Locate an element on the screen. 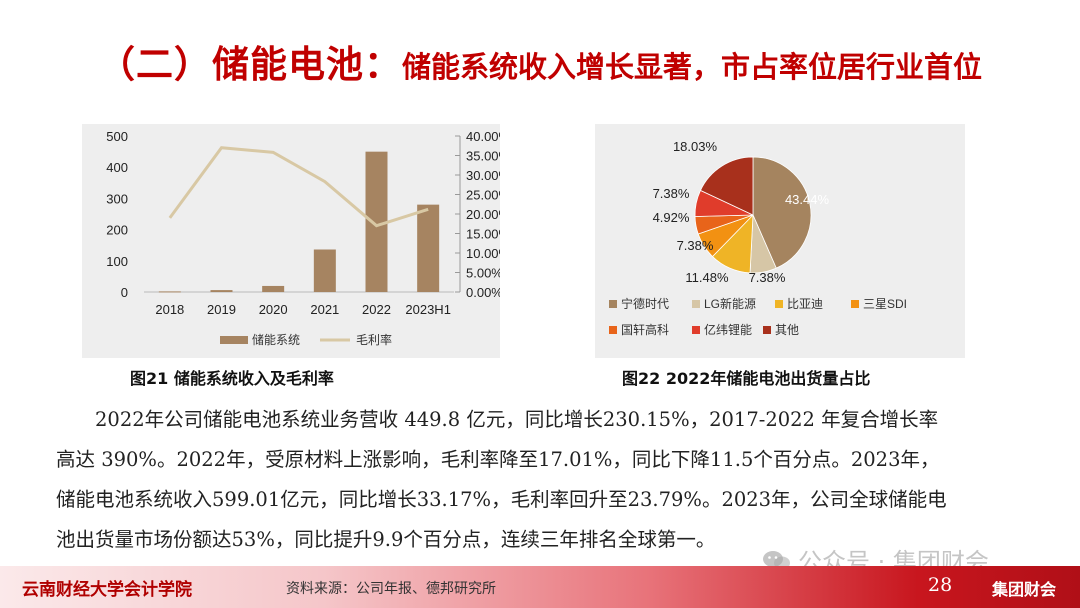  x-axis-category-label: 2020 is located at coordinates (273, 309).